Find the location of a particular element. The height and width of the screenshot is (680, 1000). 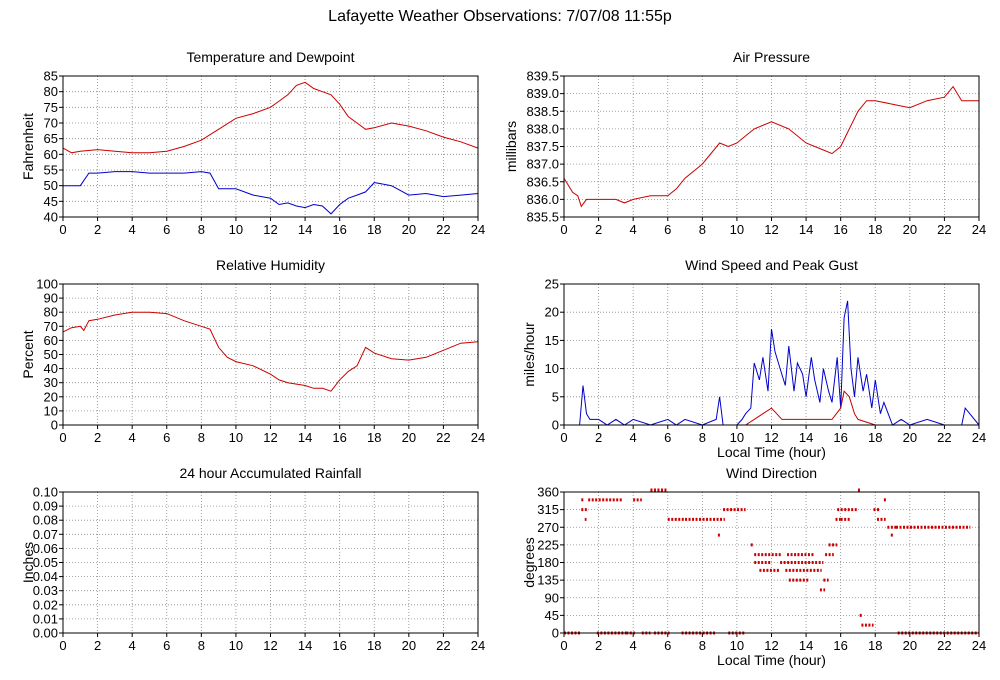

y-axis-label: Fahrenheit is located at coordinates (28, 146).